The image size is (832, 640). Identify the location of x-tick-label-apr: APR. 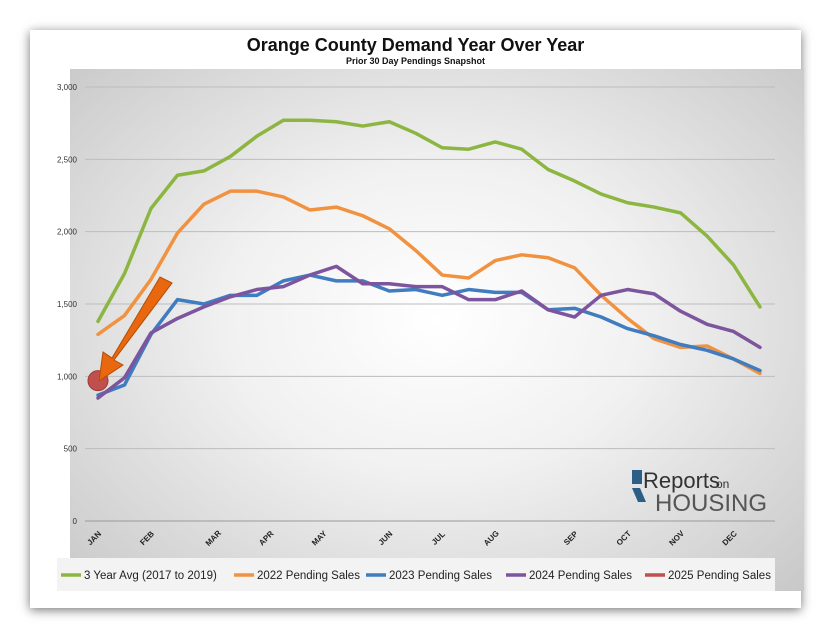
(266, 538).